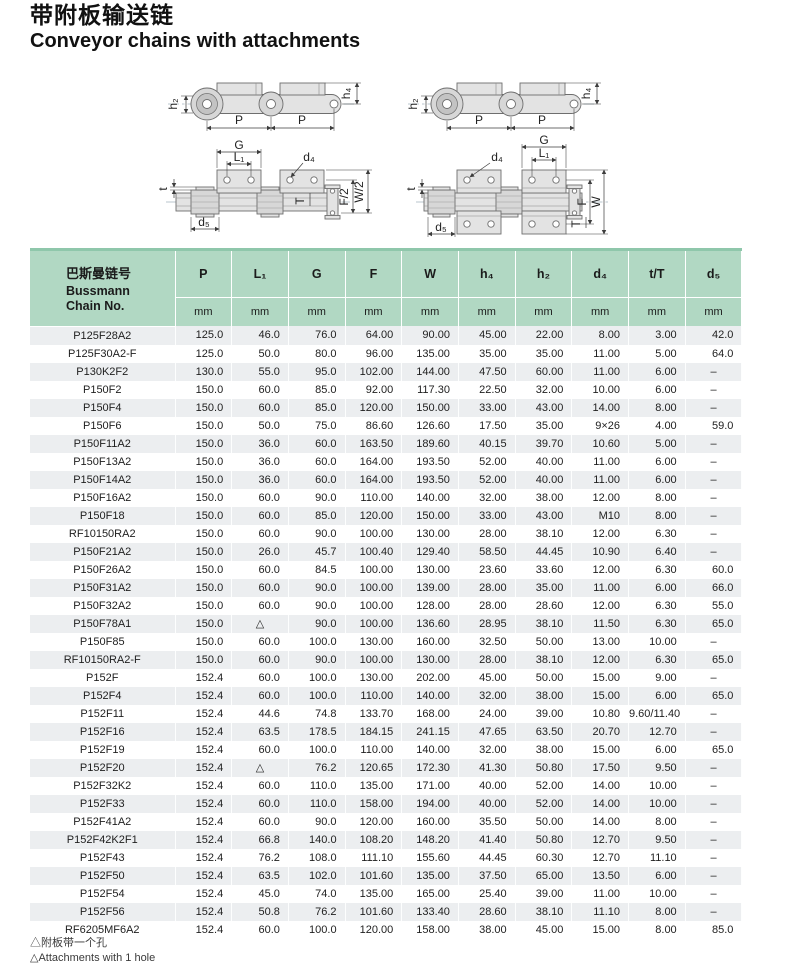 Image resolution: width=800 pixels, height=979 pixels. I want to click on value-cell: 52.00, so click(544, 785).